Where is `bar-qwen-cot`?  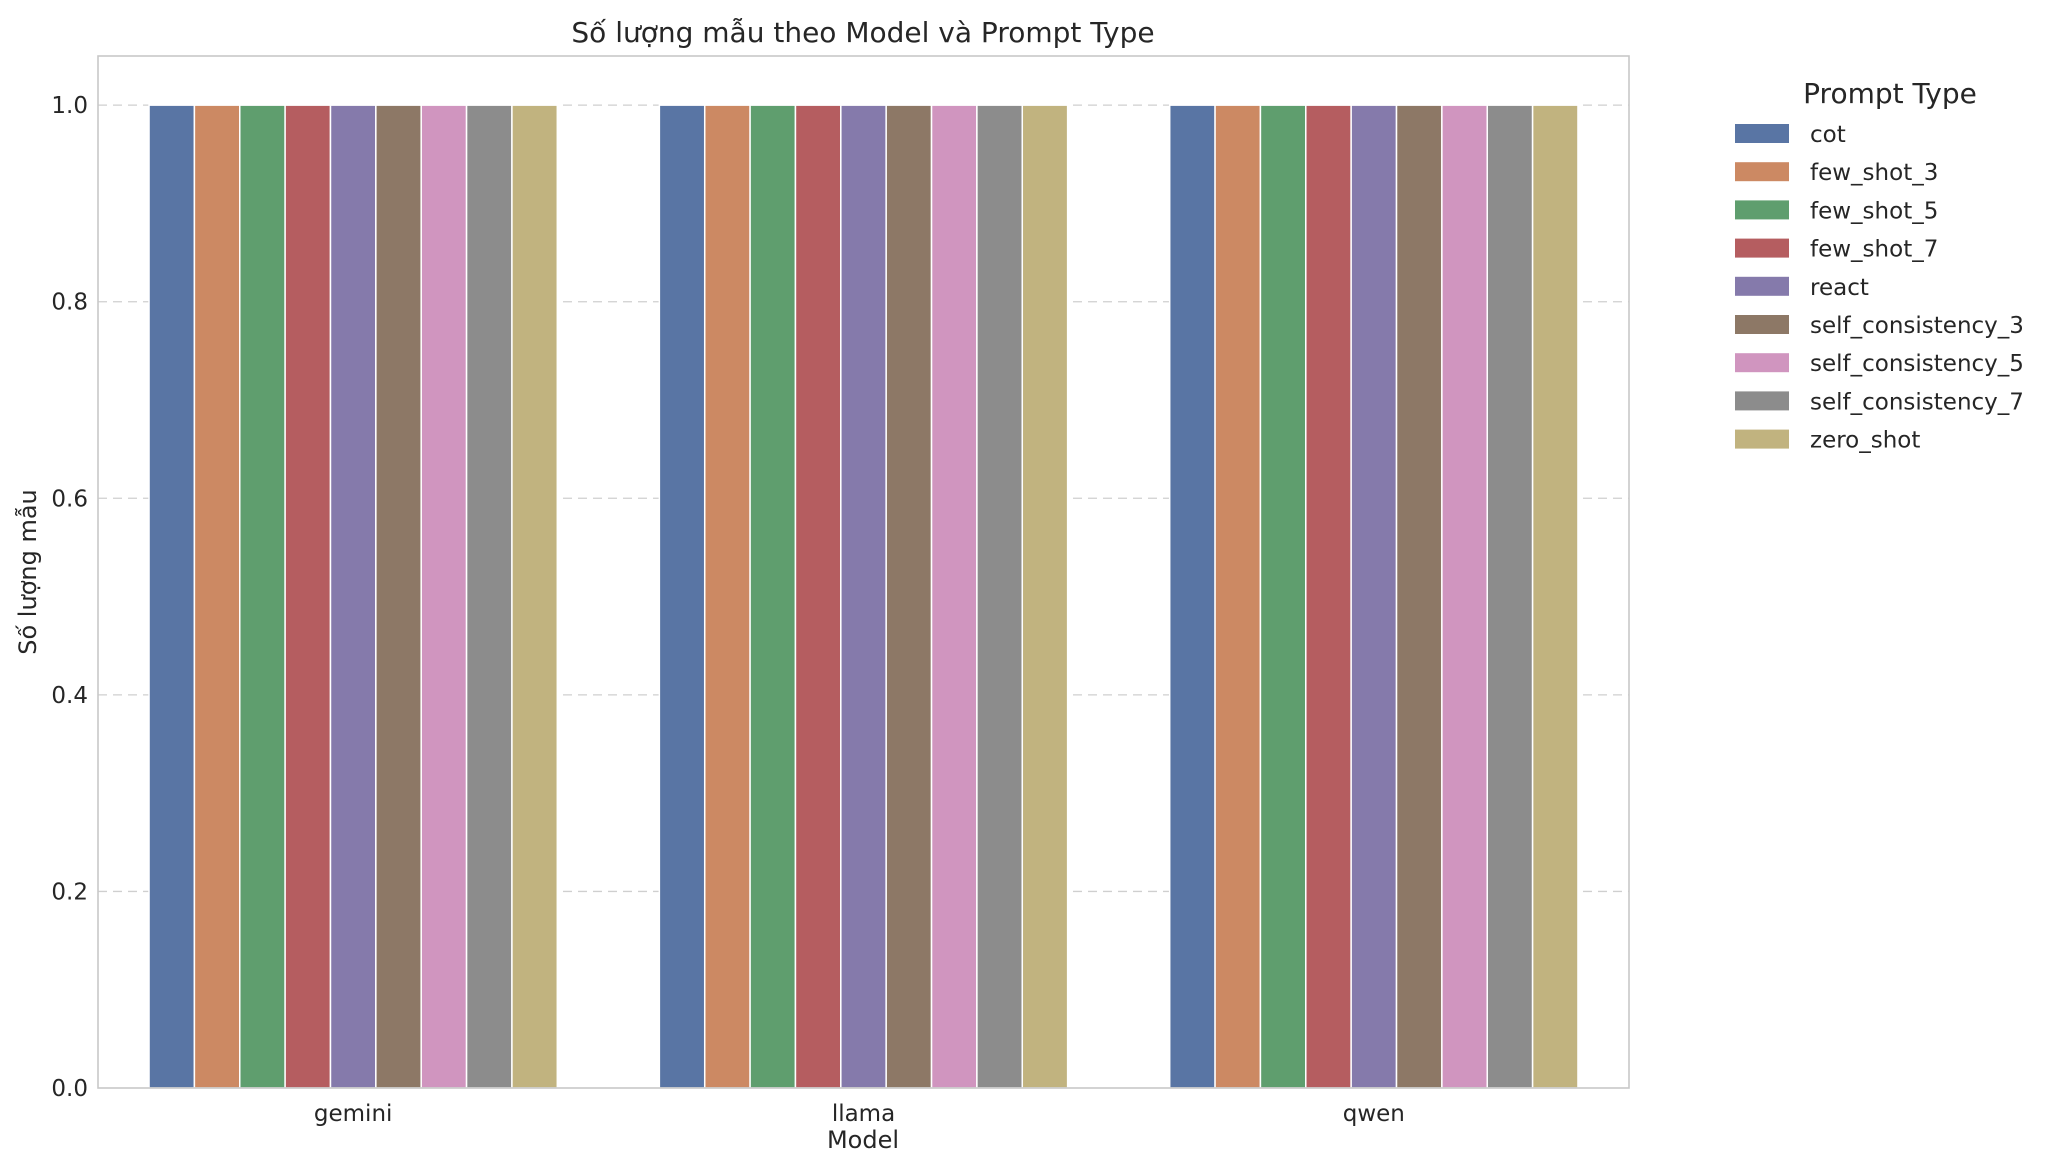 bar-qwen-cot is located at coordinates (1192, 596).